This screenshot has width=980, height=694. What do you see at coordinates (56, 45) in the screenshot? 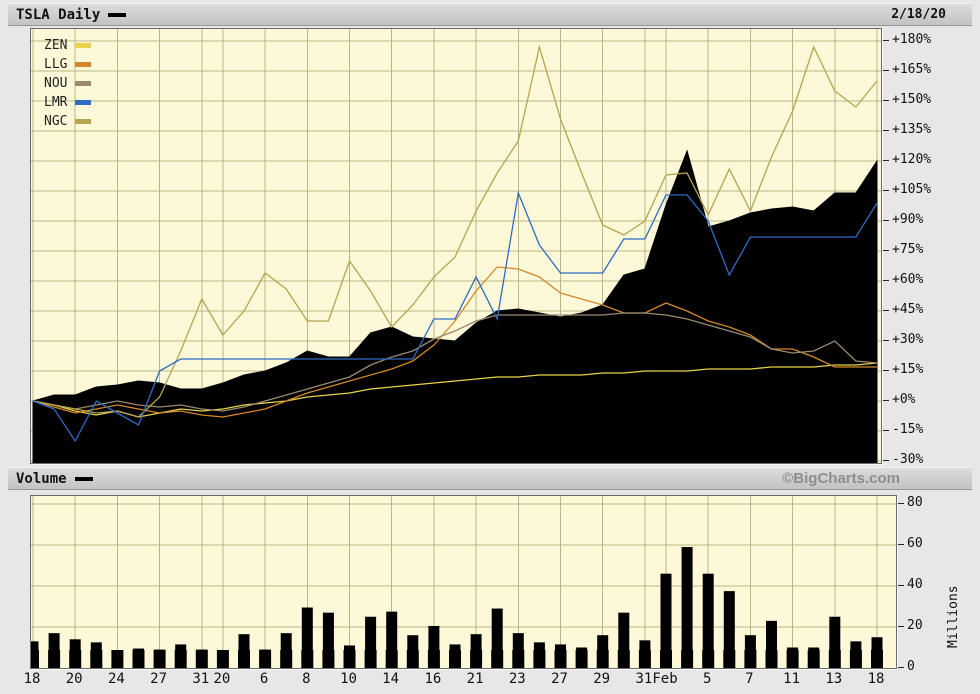
I see `legend-label: ZEN` at bounding box center [56, 45].